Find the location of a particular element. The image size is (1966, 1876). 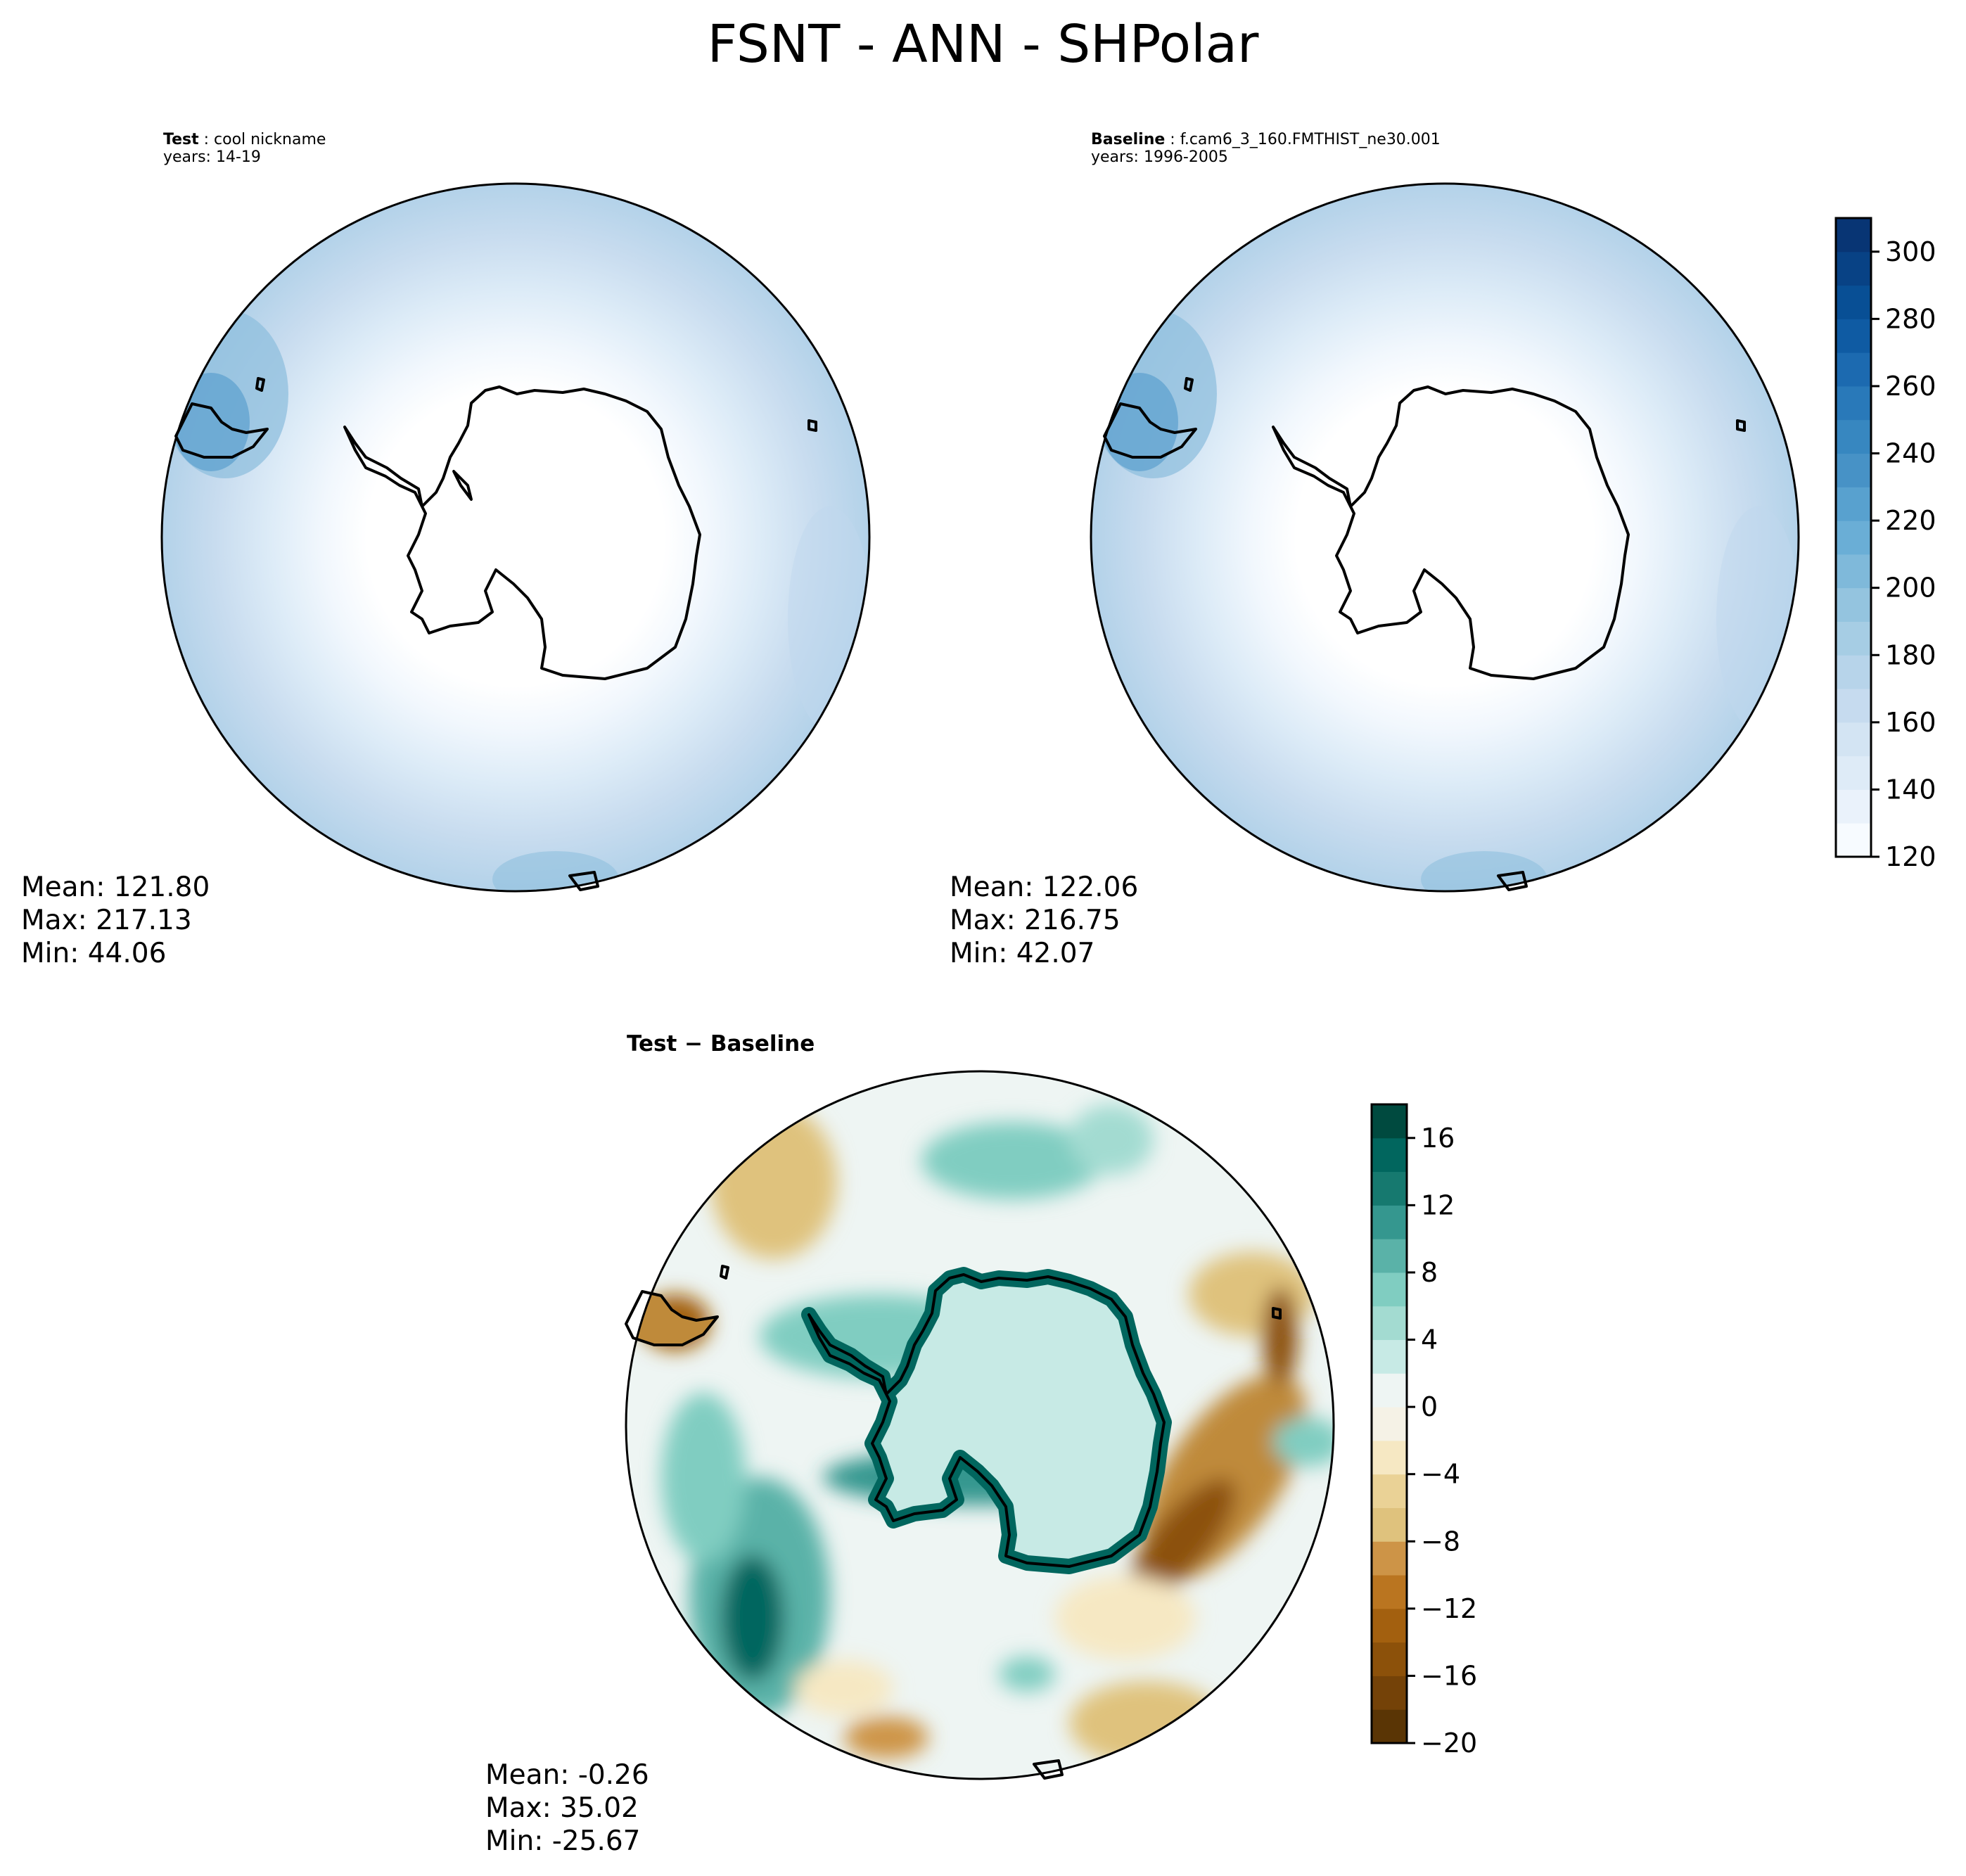

baseline-field is located at coordinates (1445, 537).